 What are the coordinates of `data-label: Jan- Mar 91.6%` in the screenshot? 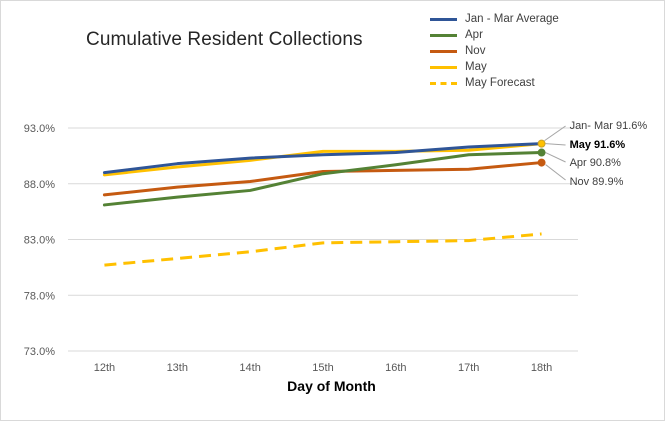 It's located at (609, 126).